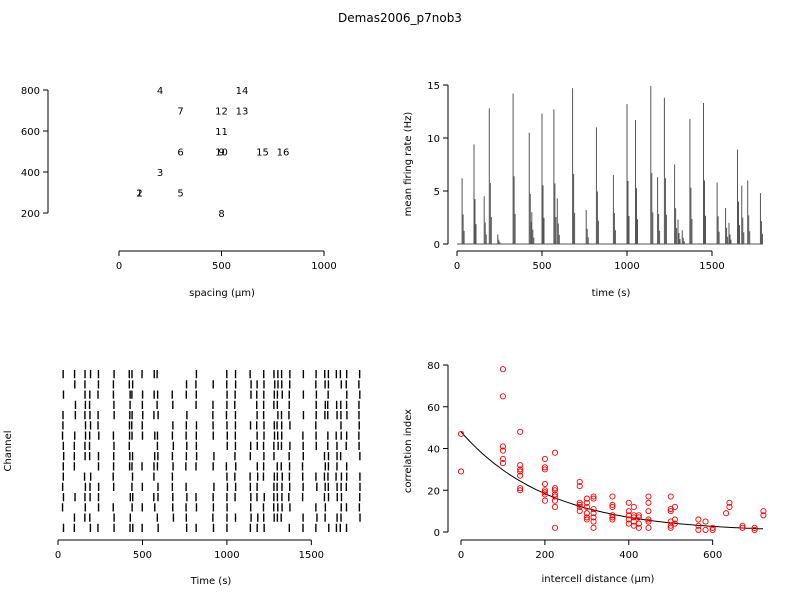 The height and width of the screenshot is (600, 800). What do you see at coordinates (160, 91) in the screenshot?
I see `electrode-label: 4` at bounding box center [160, 91].